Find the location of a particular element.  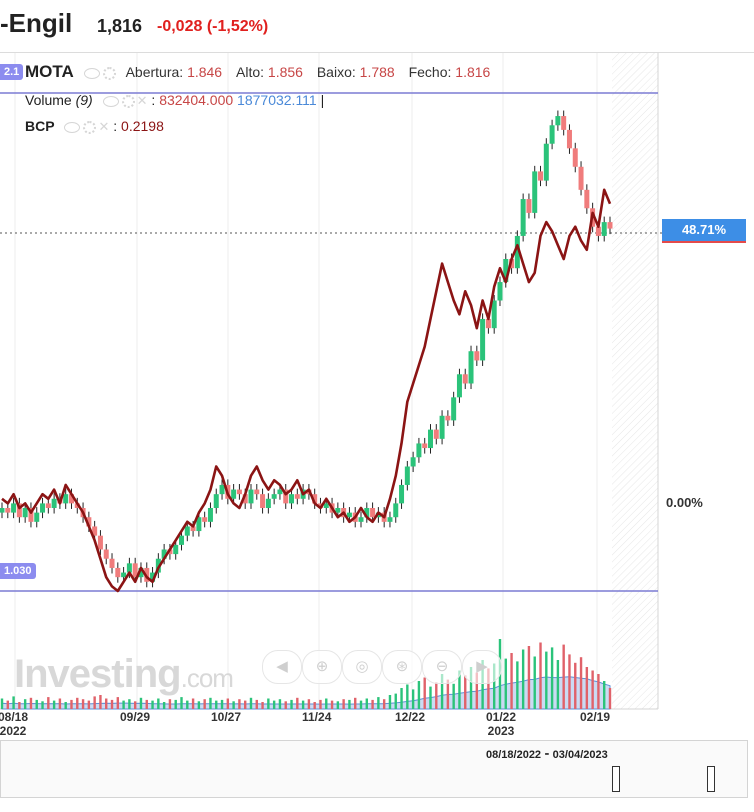

scroll-left-icon: ◀ is located at coordinates (282, 667).